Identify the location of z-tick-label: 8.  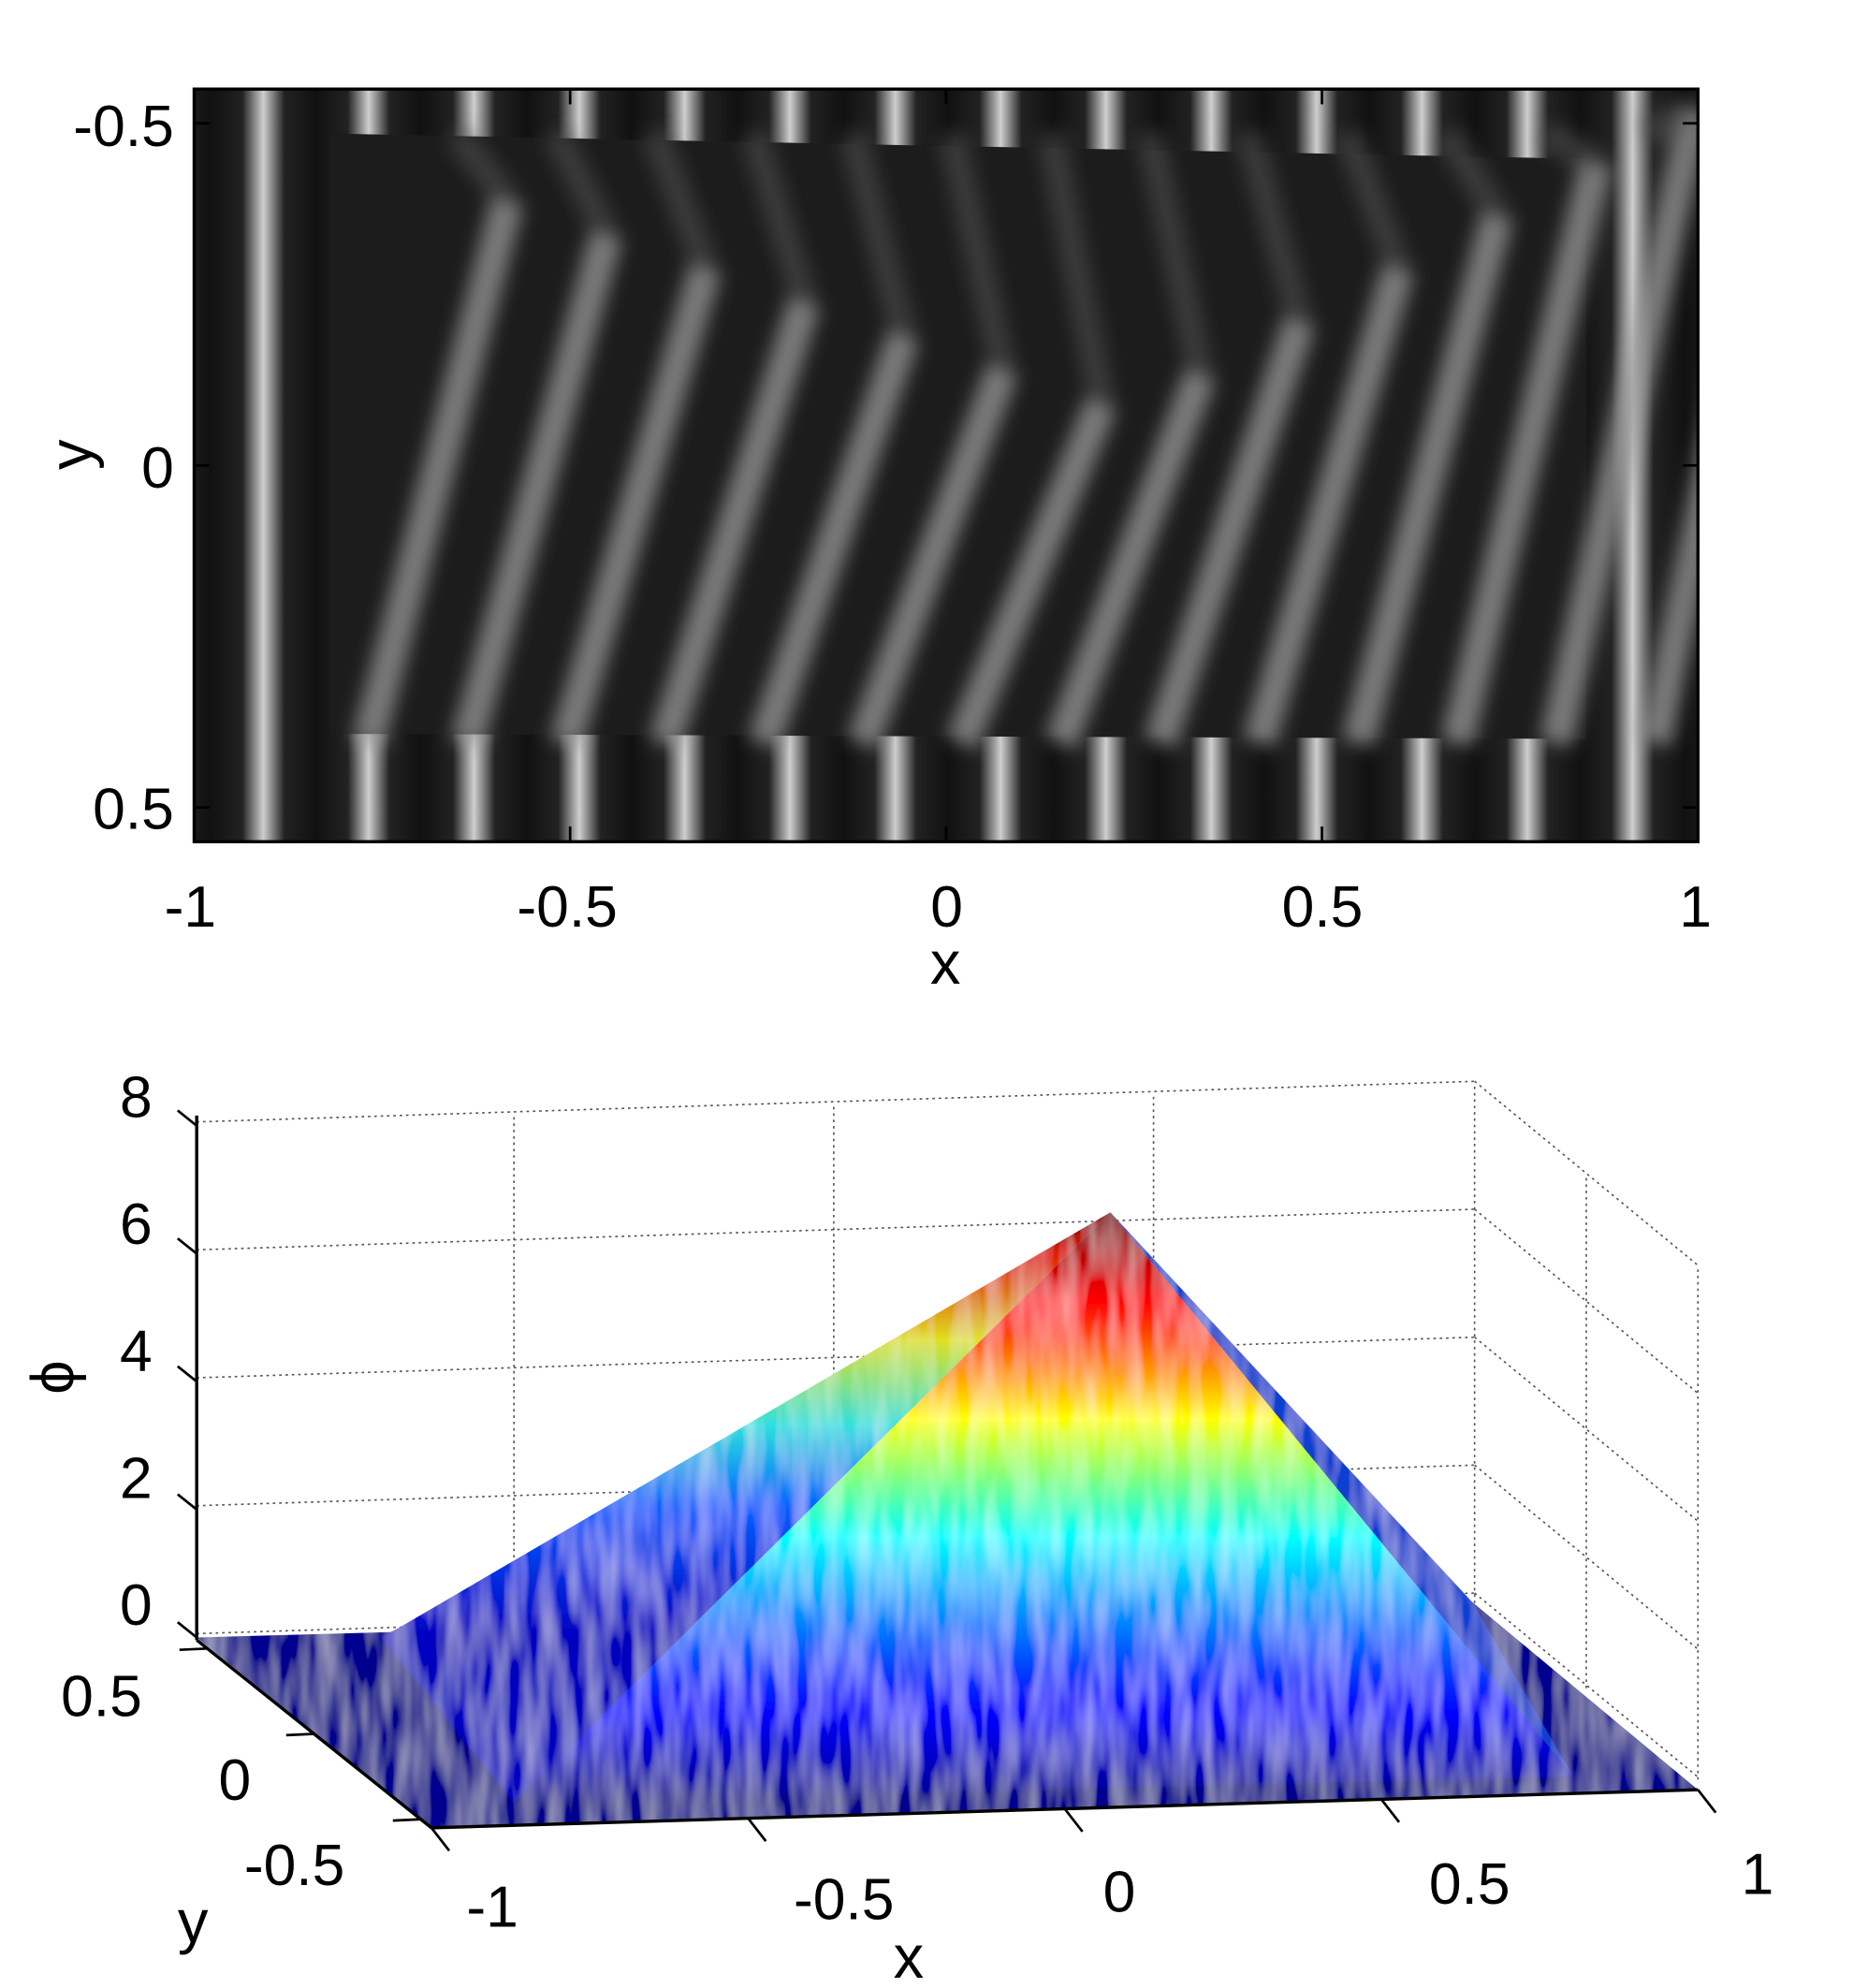
(137, 1098).